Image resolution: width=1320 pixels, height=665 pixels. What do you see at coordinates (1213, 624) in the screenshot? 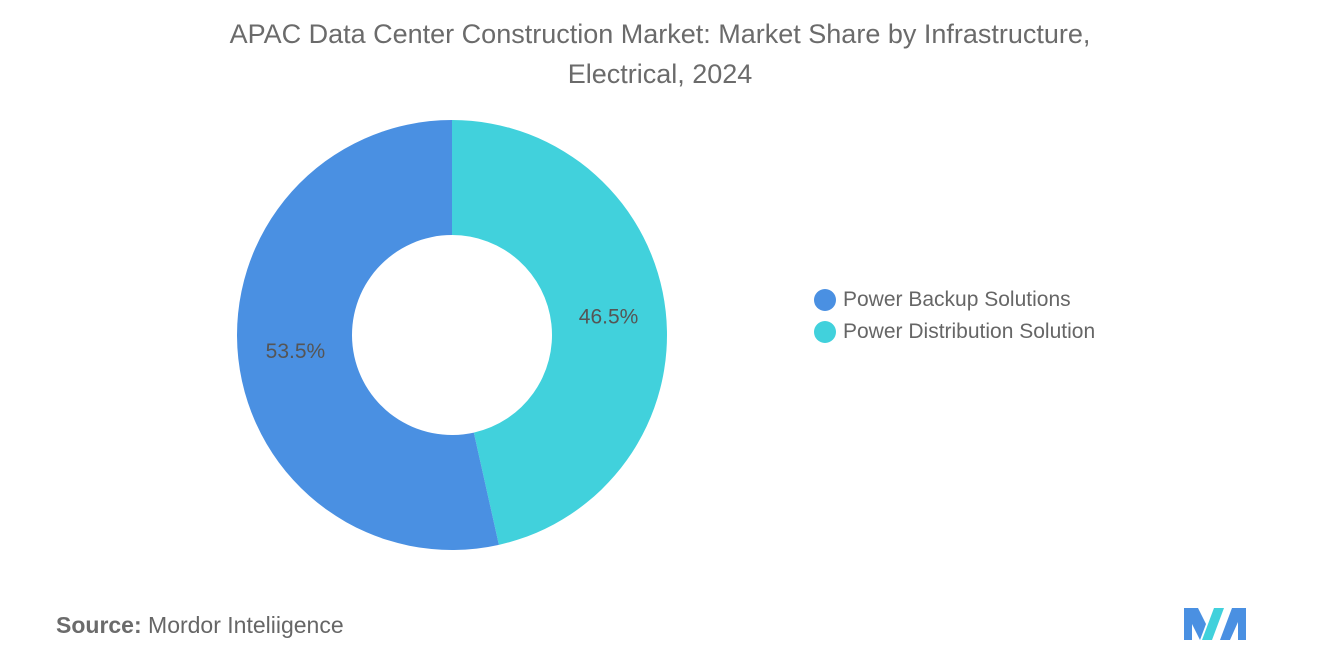
I see `logo-shape-middle` at bounding box center [1213, 624].